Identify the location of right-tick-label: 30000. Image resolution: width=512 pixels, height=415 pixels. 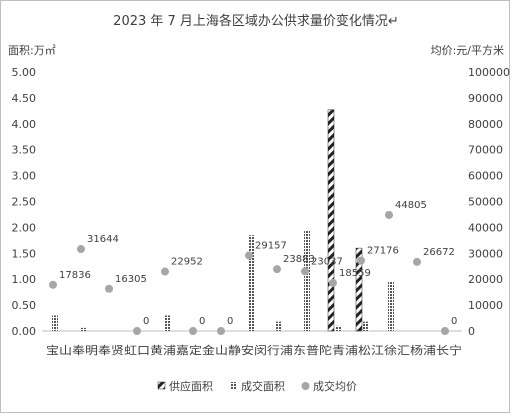
(485, 253).